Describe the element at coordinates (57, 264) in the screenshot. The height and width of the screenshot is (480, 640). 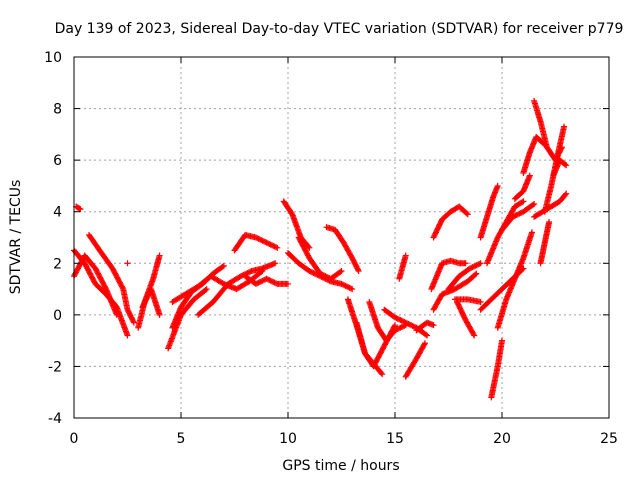
I see `y-tick-label: 2` at that location.